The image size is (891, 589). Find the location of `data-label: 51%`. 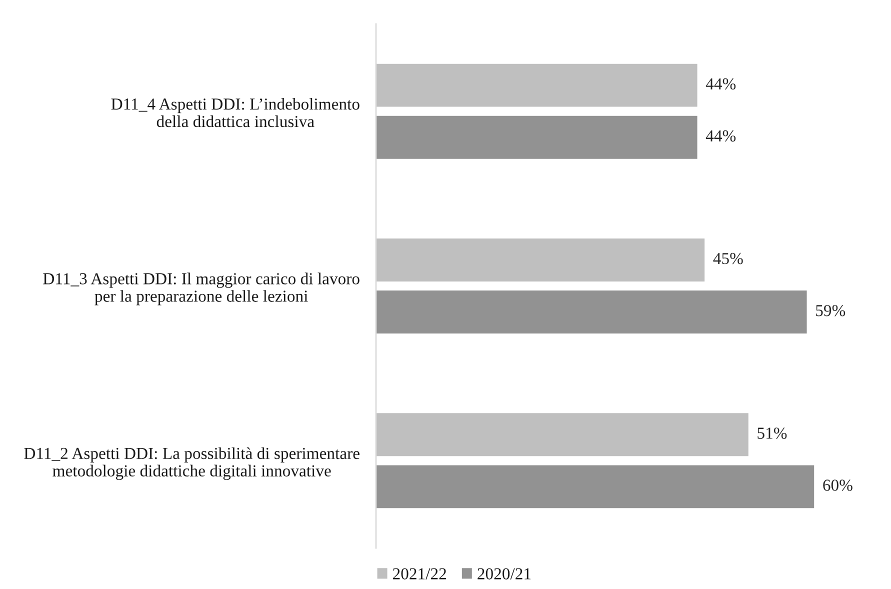

data-label: 51% is located at coordinates (772, 433).